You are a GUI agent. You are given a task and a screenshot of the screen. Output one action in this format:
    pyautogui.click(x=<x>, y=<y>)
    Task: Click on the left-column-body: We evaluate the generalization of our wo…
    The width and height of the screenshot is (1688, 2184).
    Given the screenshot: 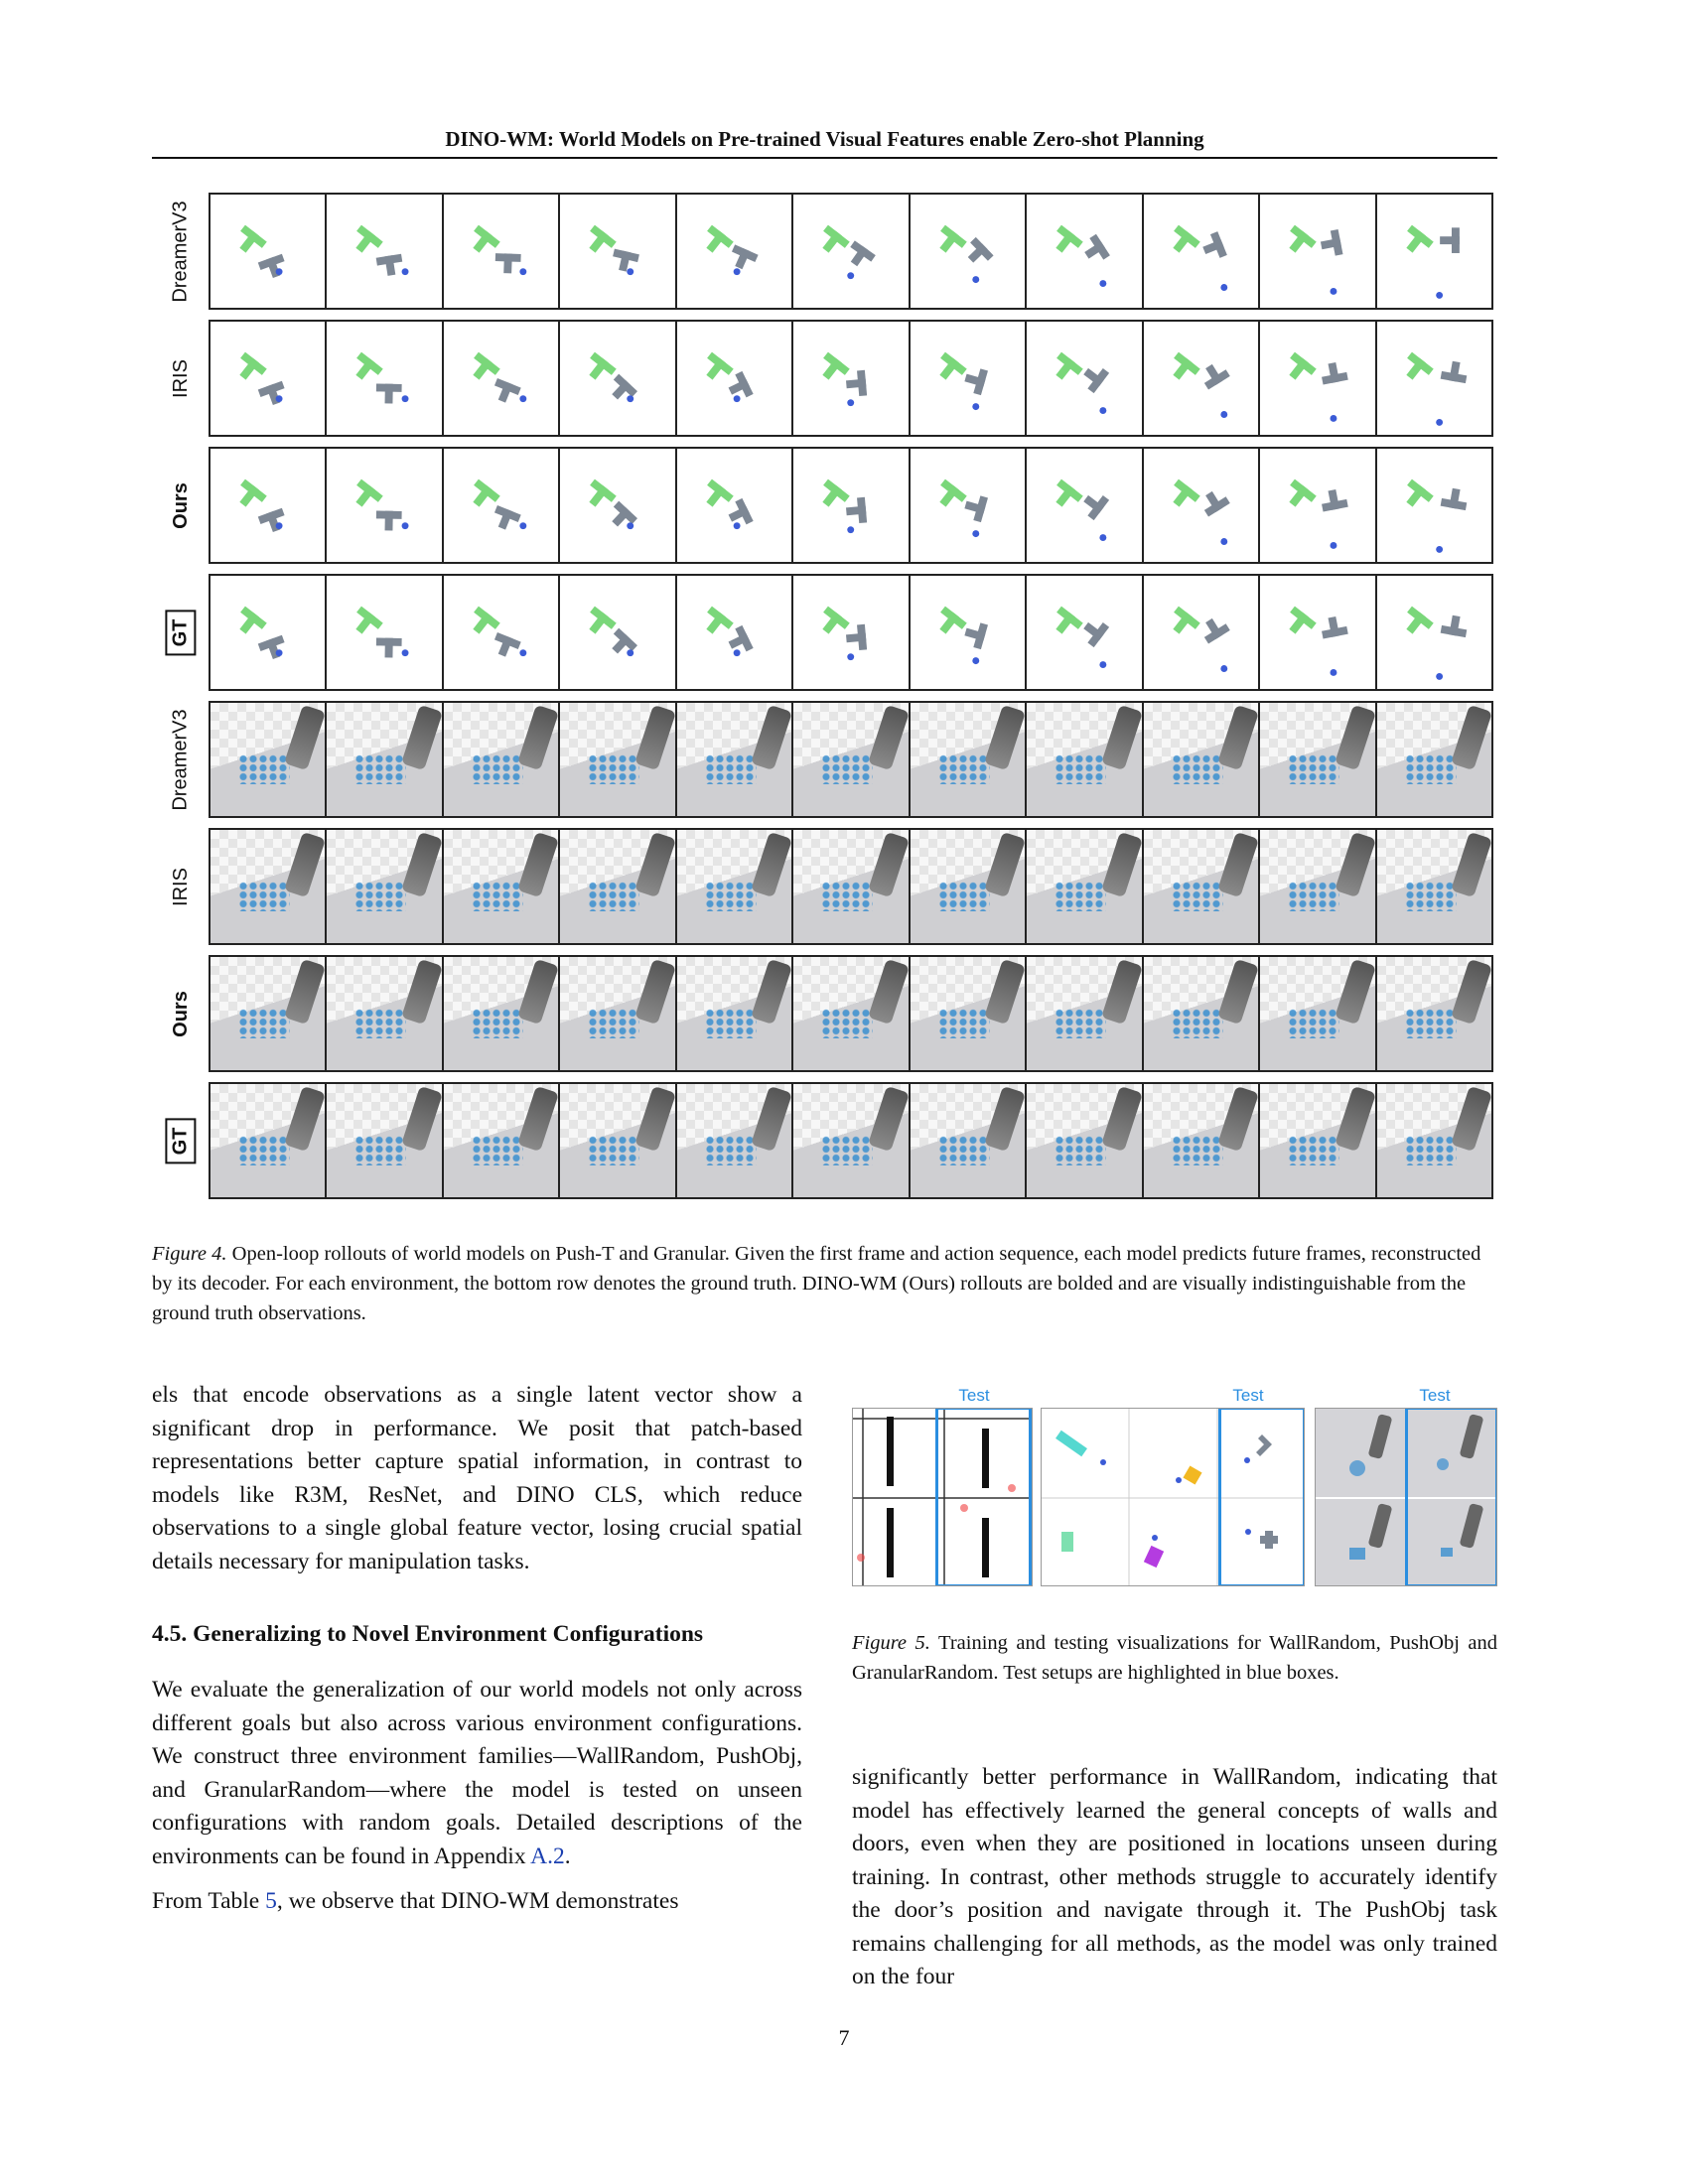 What is the action you would take?
    pyautogui.click(x=477, y=1802)
    